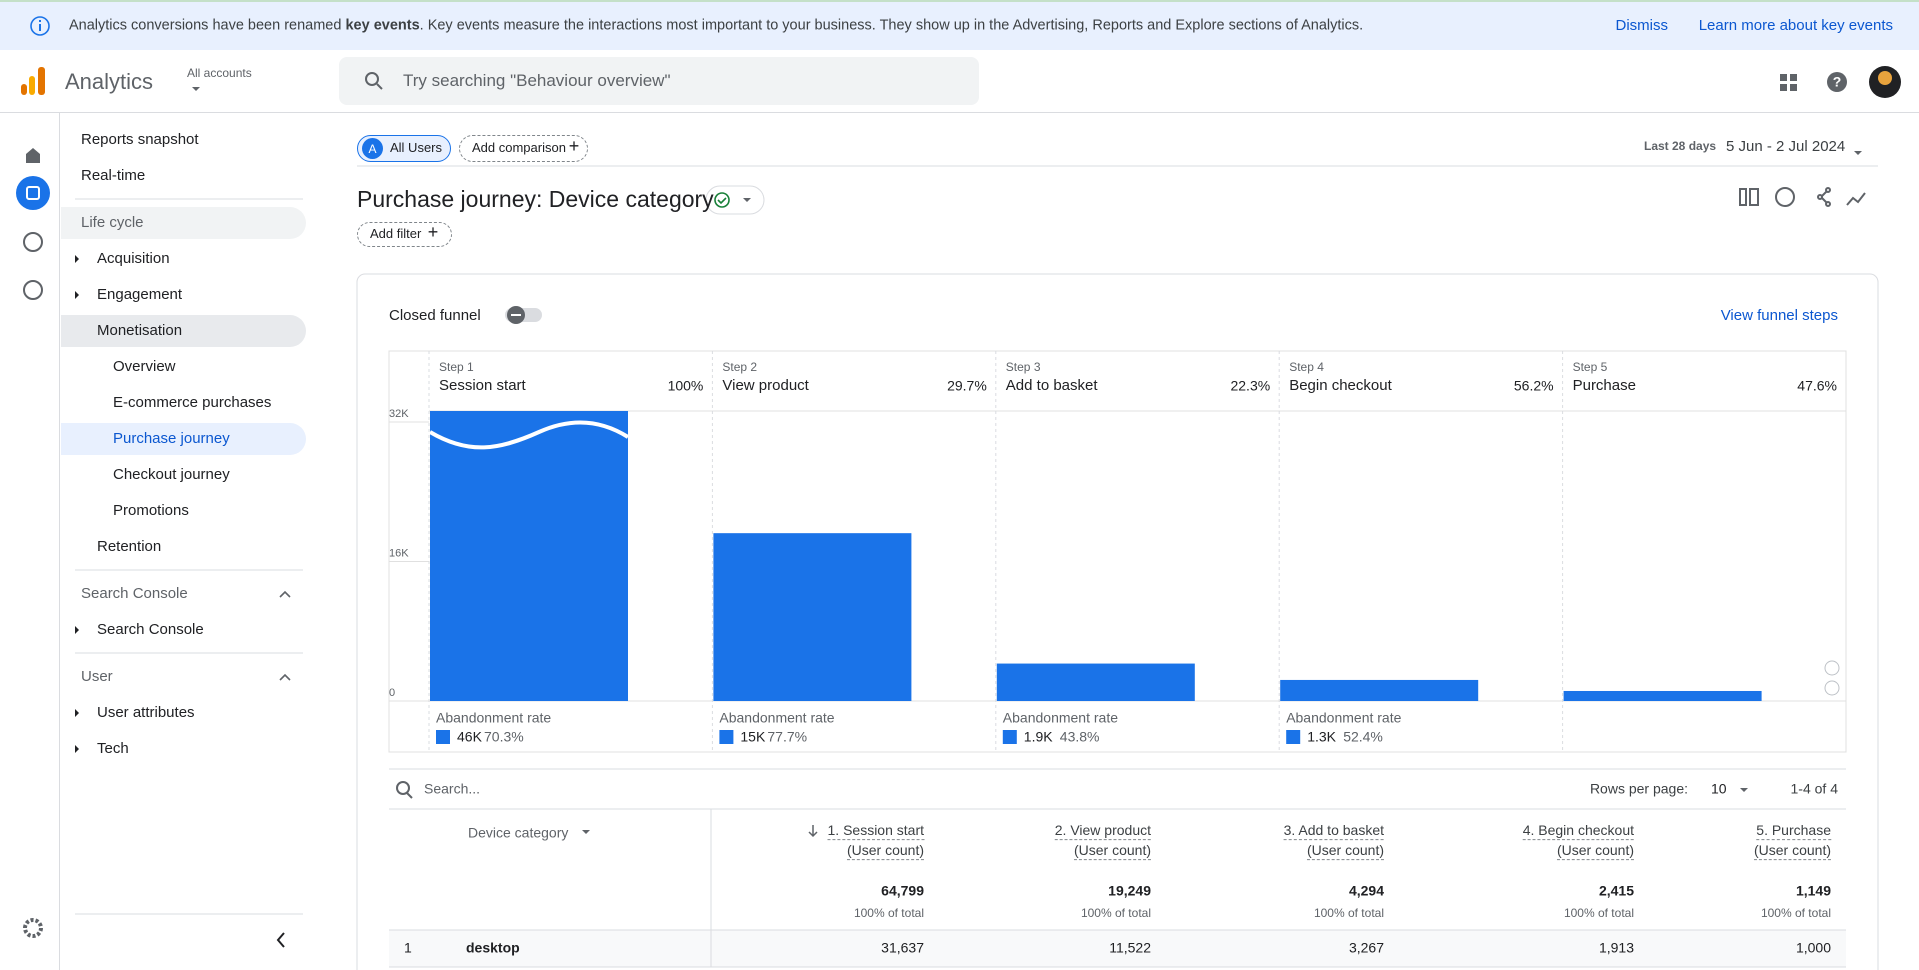 Image resolution: width=1919 pixels, height=970 pixels. Describe the element at coordinates (285, 677) in the screenshot. I see `section-chevron` at that location.